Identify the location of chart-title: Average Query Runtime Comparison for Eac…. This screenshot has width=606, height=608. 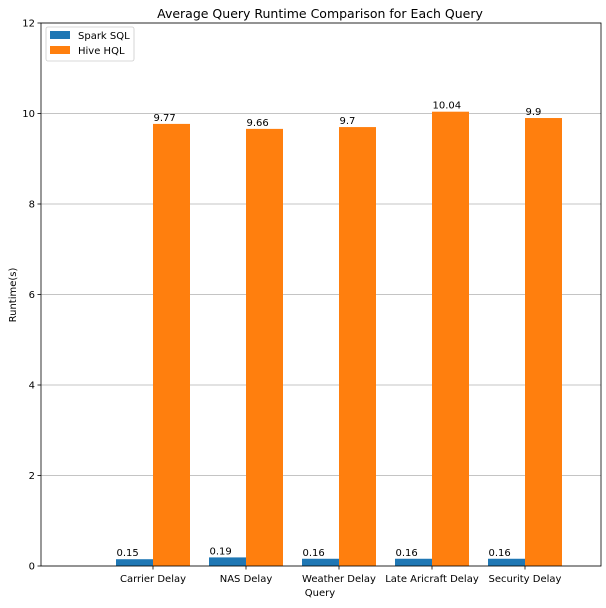
(320, 13).